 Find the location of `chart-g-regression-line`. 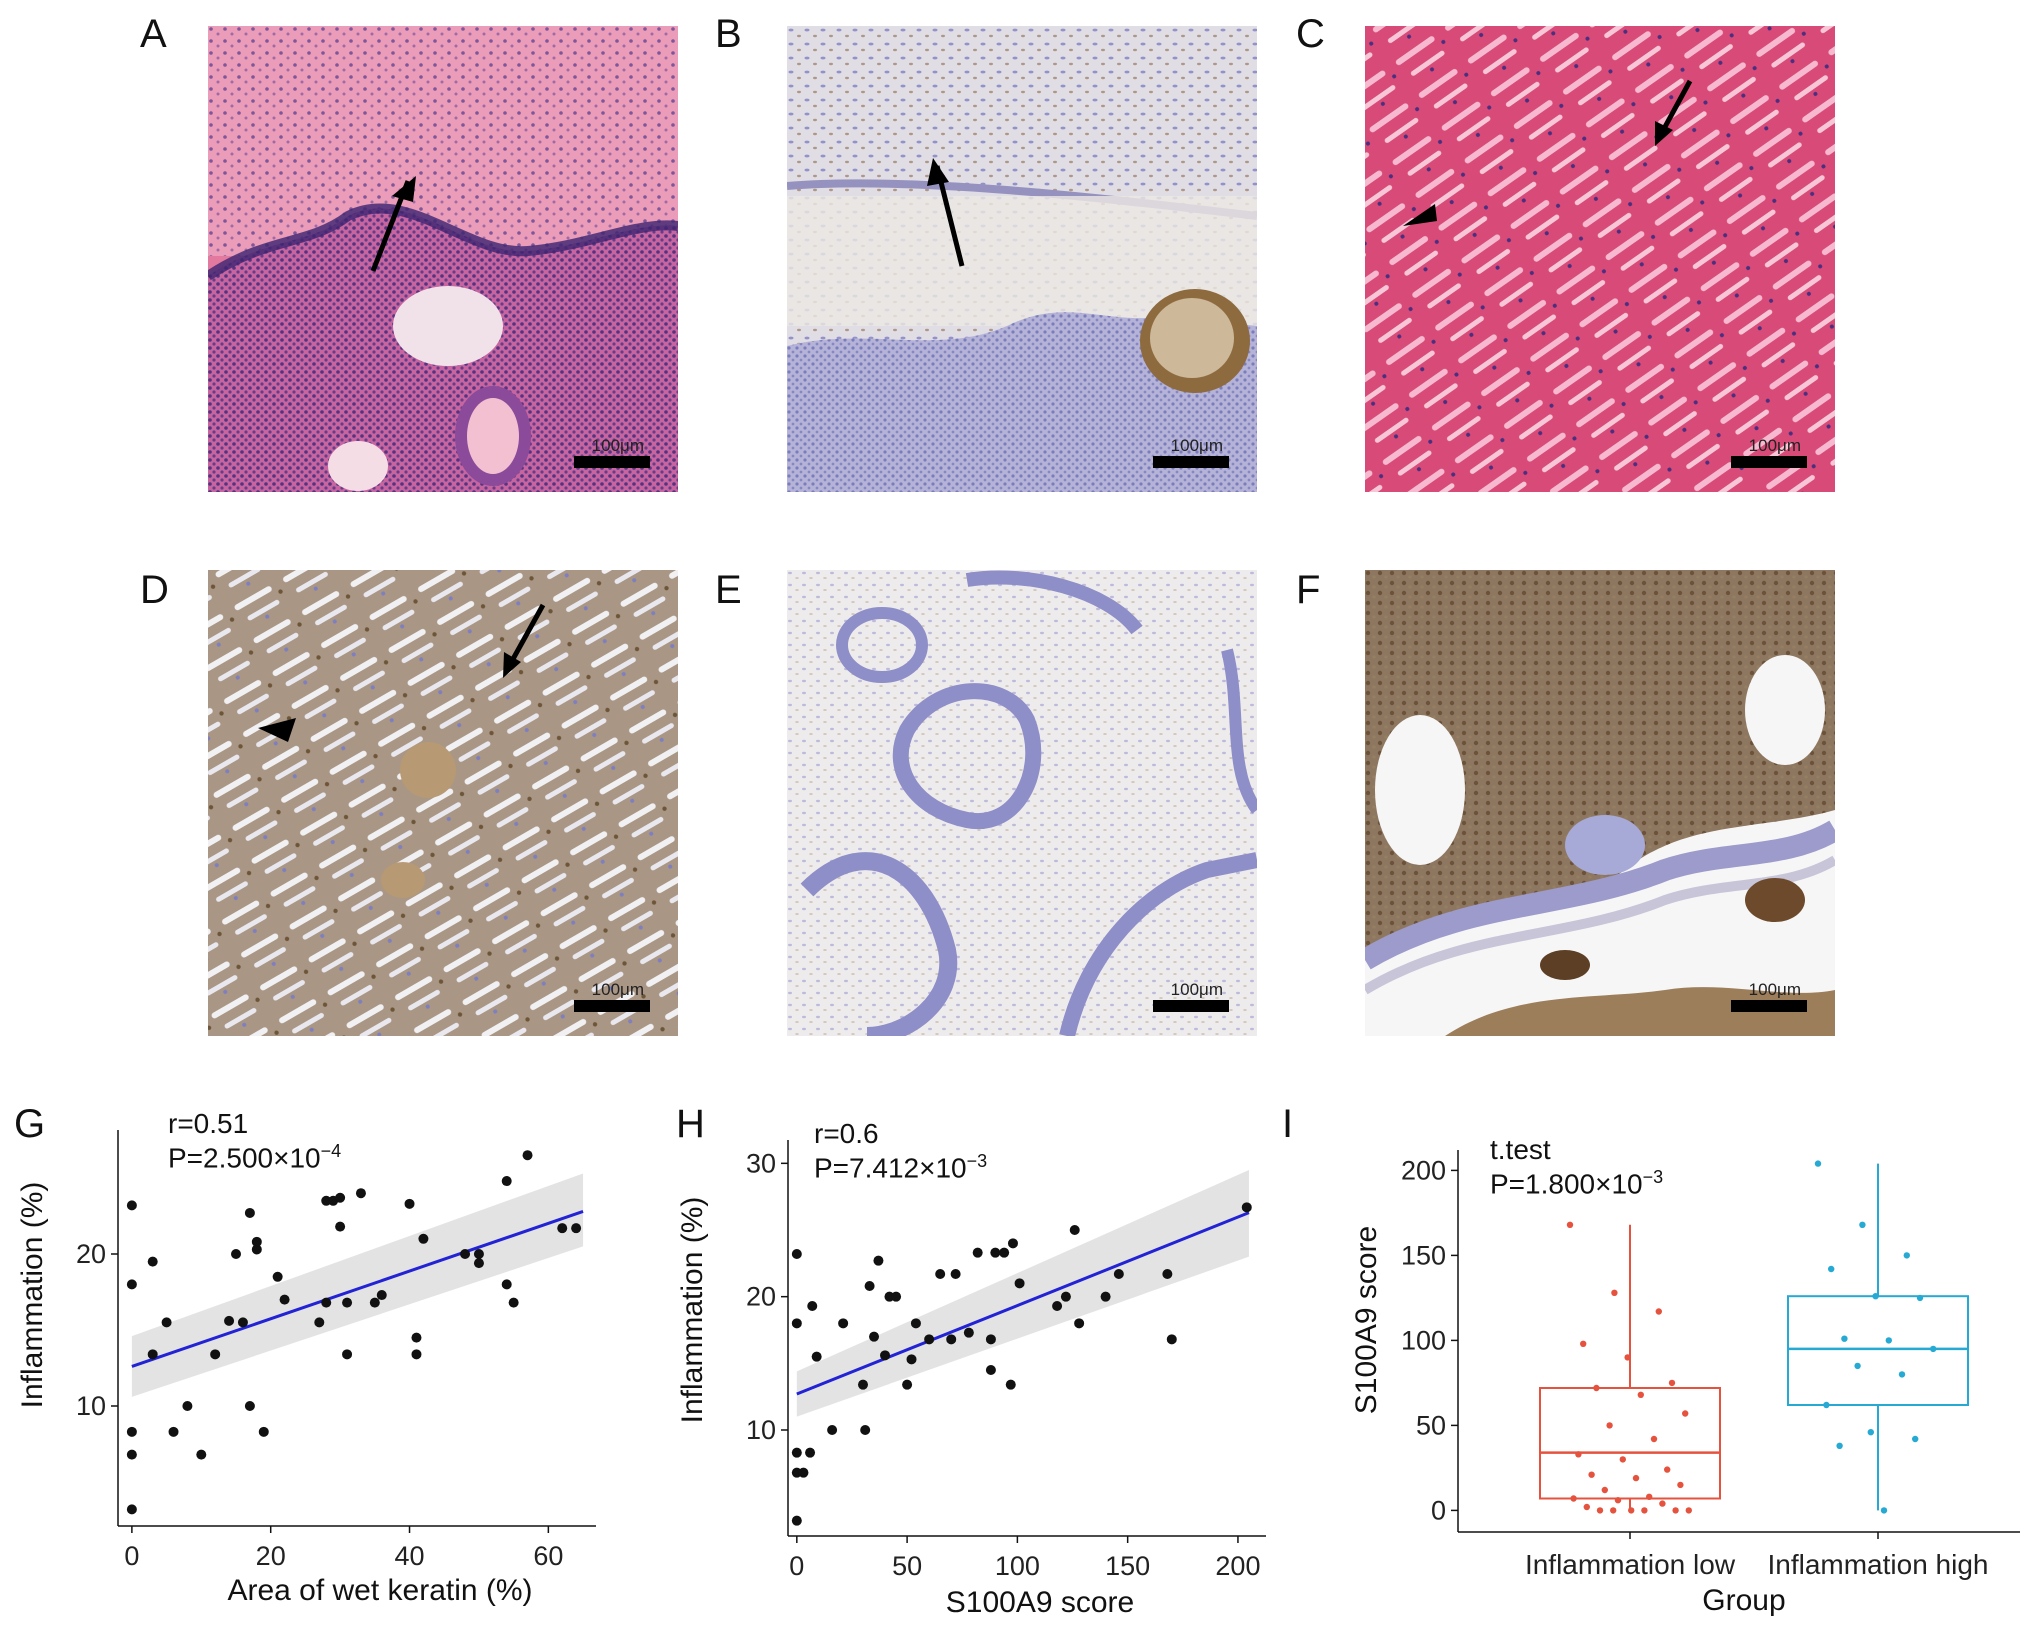

chart-g-regression-line is located at coordinates (357, 1289).